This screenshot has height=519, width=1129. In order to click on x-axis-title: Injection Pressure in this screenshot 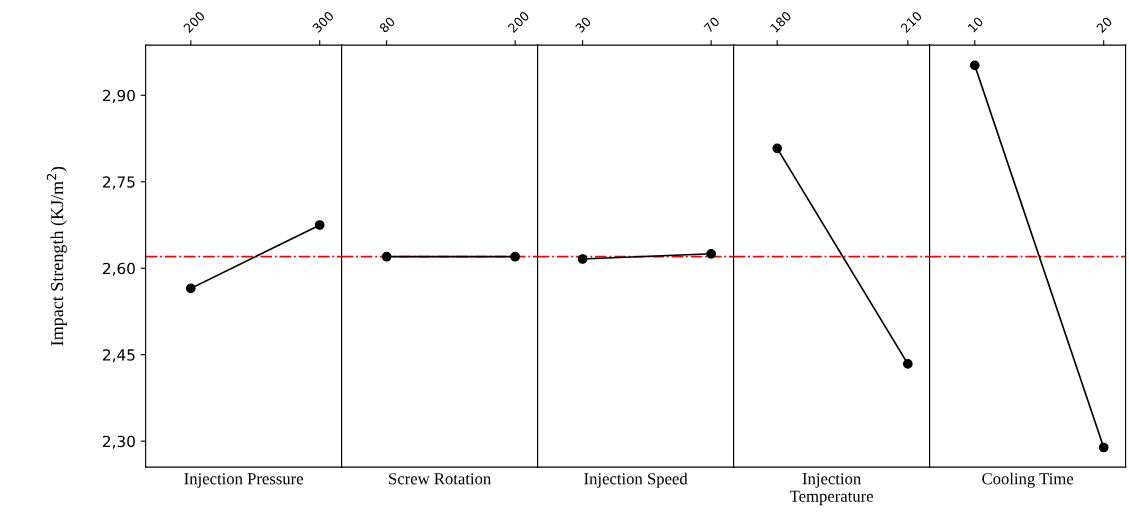, I will do `click(243, 480)`.